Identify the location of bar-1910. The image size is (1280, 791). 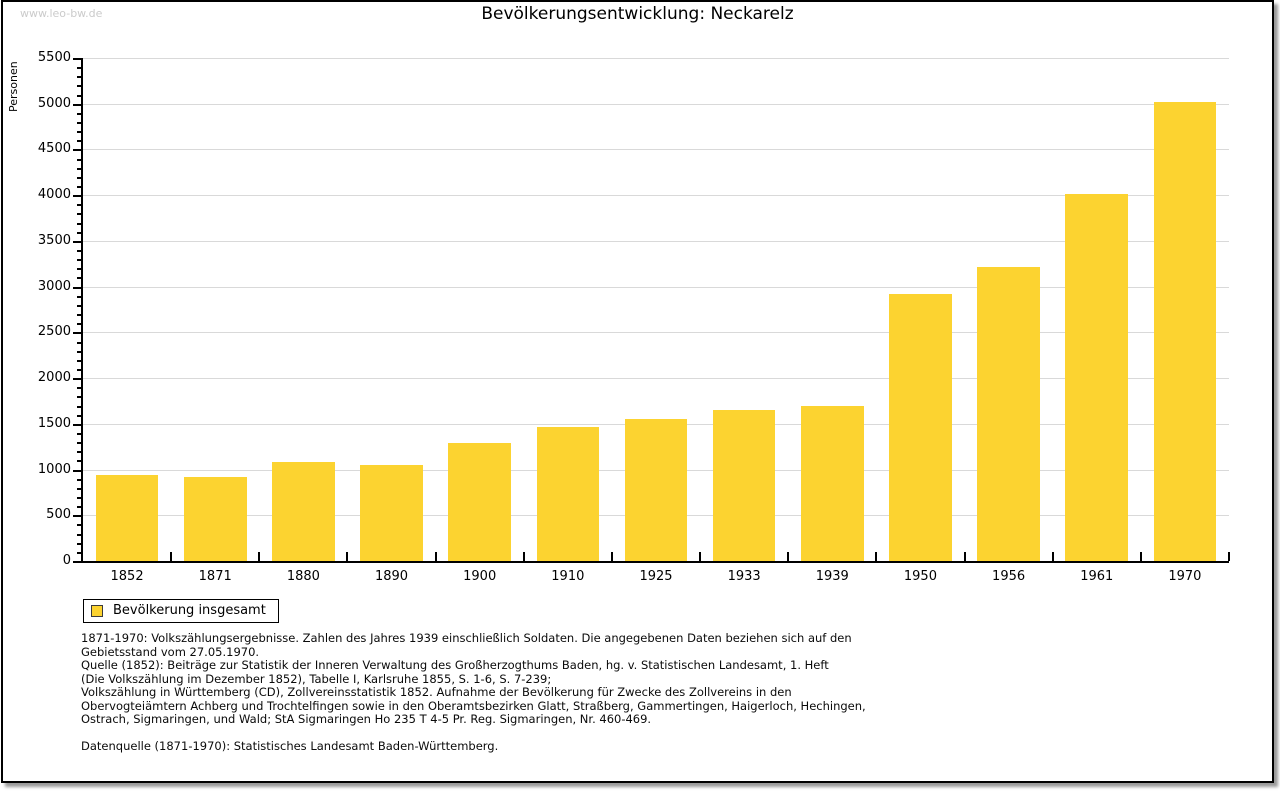
(568, 494).